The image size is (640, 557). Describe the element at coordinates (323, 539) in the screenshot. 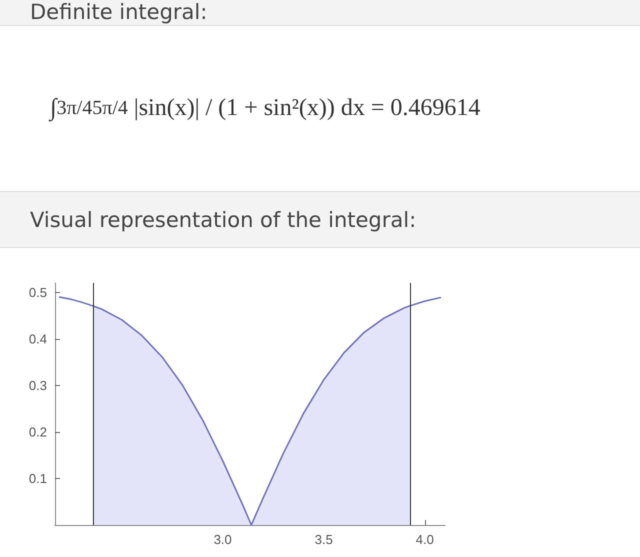

I see `x-tick-label: 3.5` at that location.